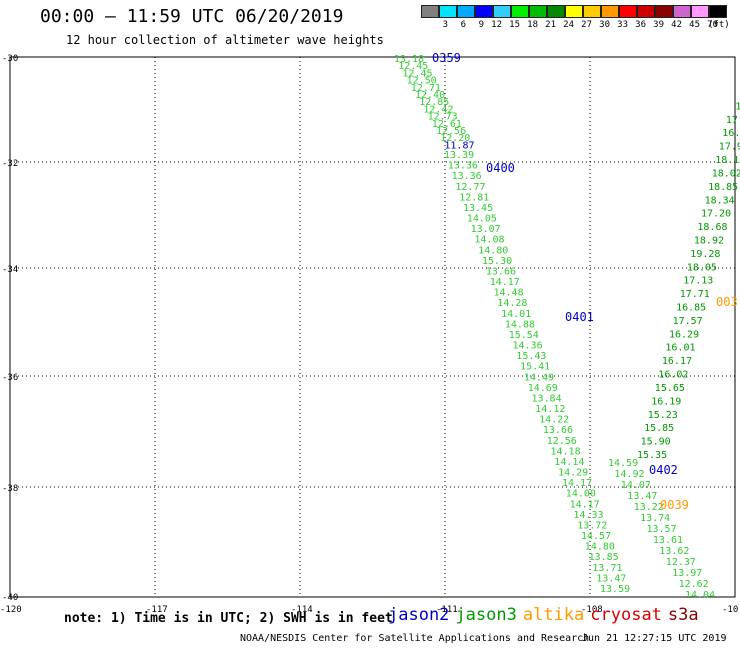 The width and height of the screenshot is (740, 650). I want to click on track-a-value: 15.54, so click(524, 335).